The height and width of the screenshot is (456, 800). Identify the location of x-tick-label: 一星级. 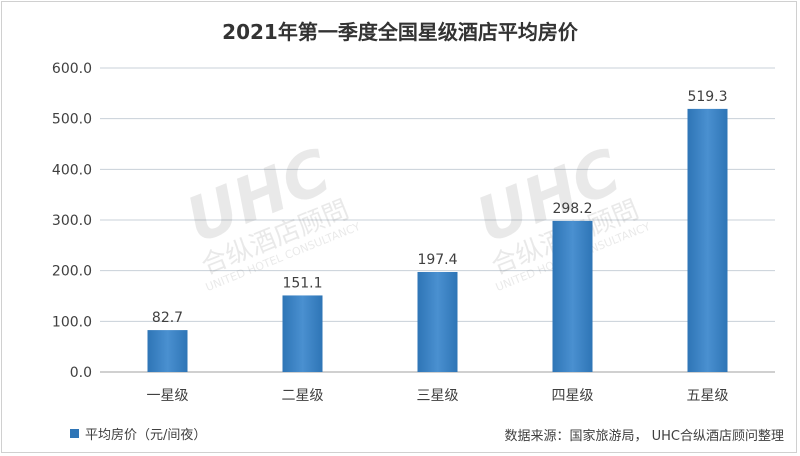
(168, 396).